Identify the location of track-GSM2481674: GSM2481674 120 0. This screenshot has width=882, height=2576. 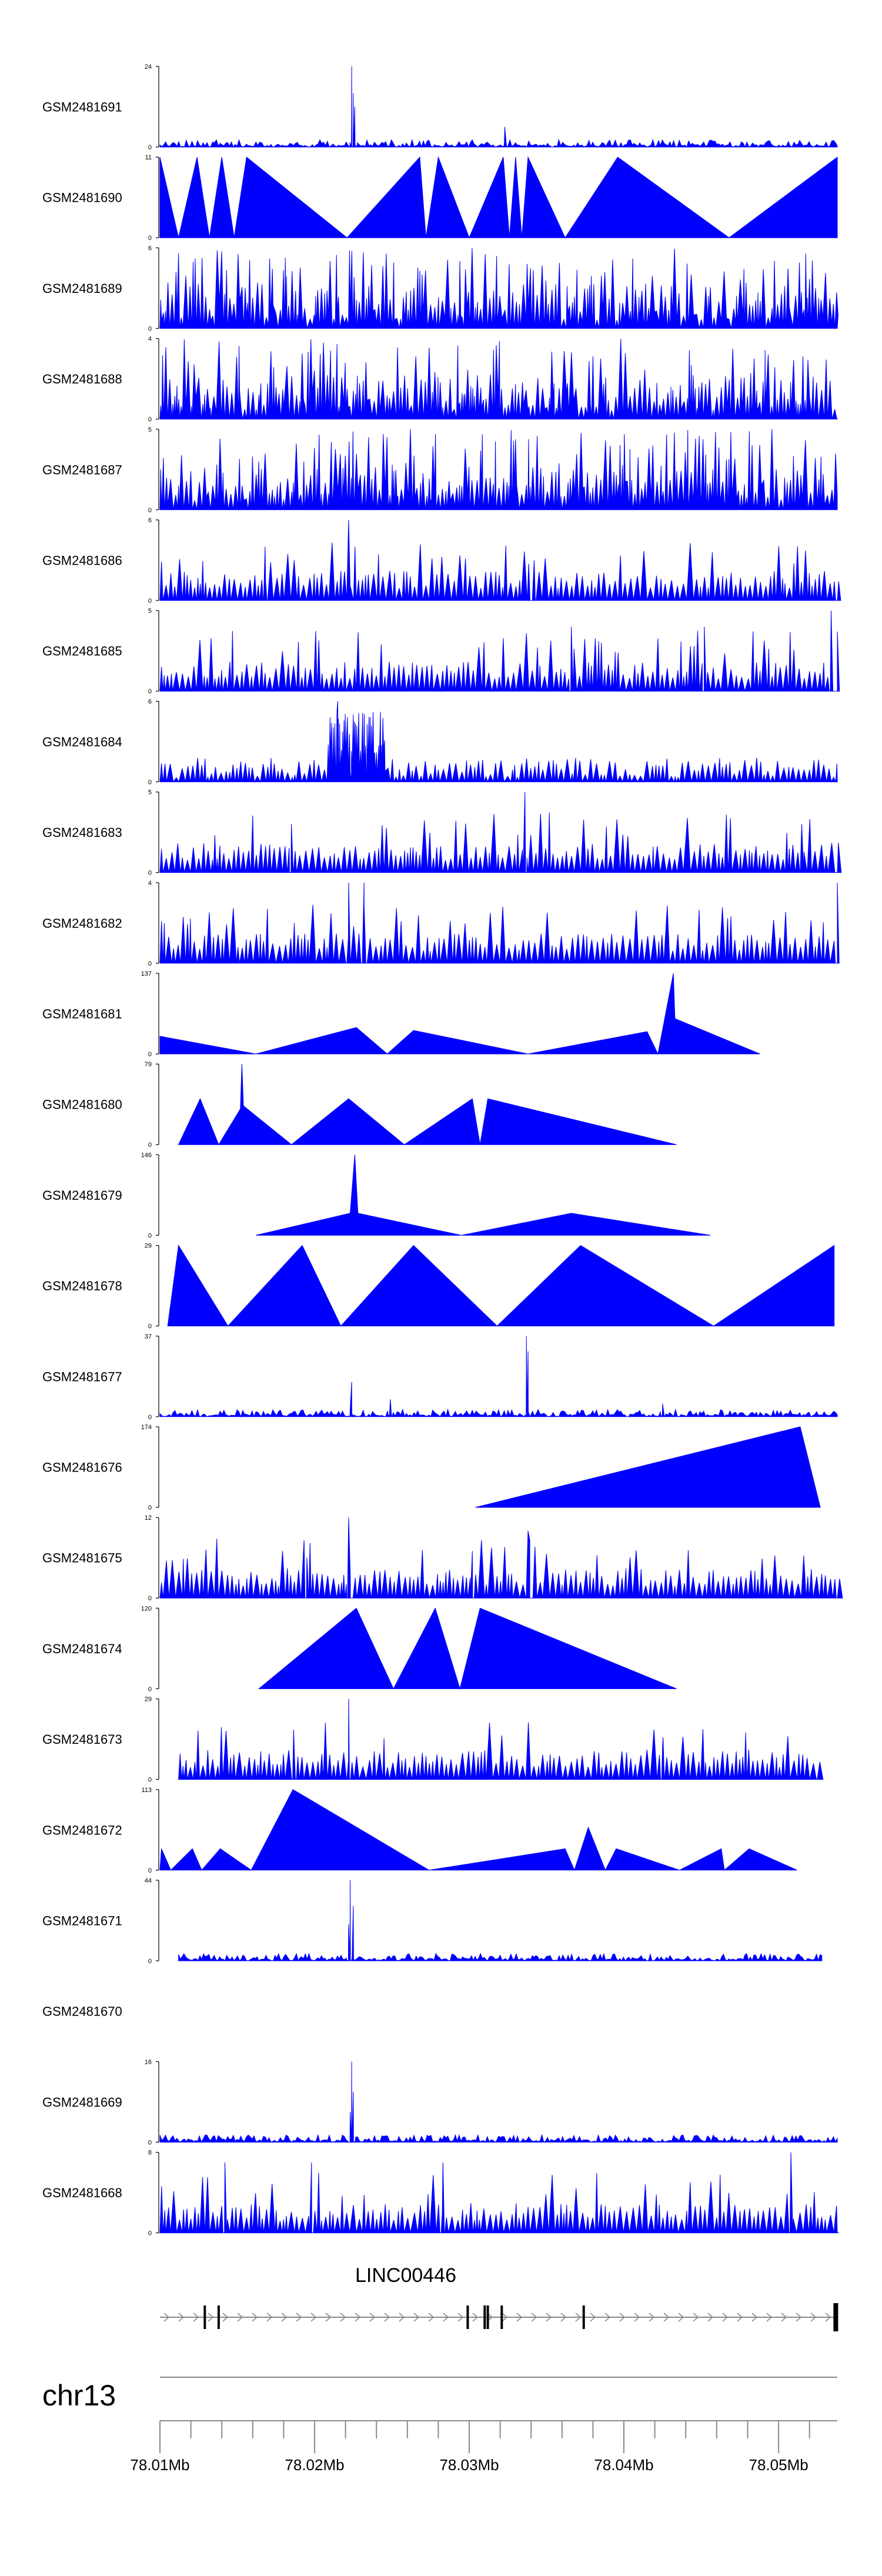
(359, 1649).